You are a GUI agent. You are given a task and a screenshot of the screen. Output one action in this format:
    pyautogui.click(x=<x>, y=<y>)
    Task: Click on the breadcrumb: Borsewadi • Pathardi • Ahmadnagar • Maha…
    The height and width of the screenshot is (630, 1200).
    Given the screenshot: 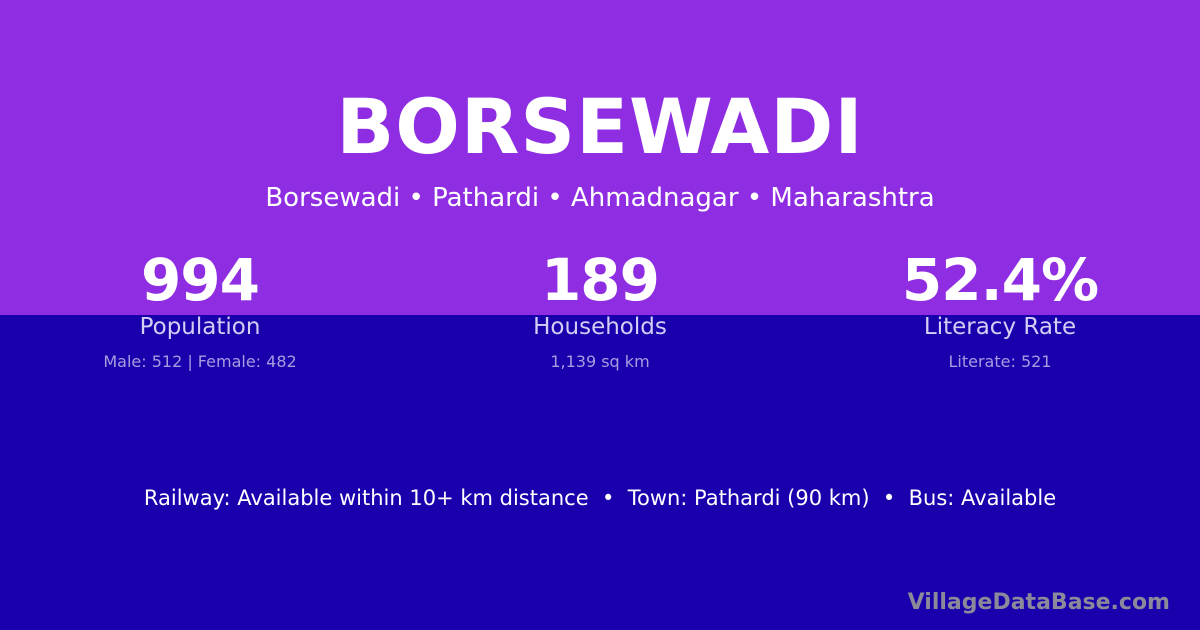 What is the action you would take?
    pyautogui.click(x=600, y=198)
    